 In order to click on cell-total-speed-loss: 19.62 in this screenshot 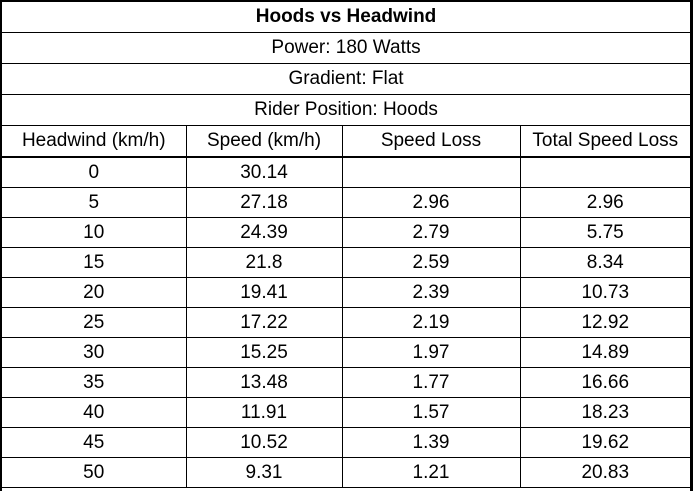, I will do `click(605, 442)`.